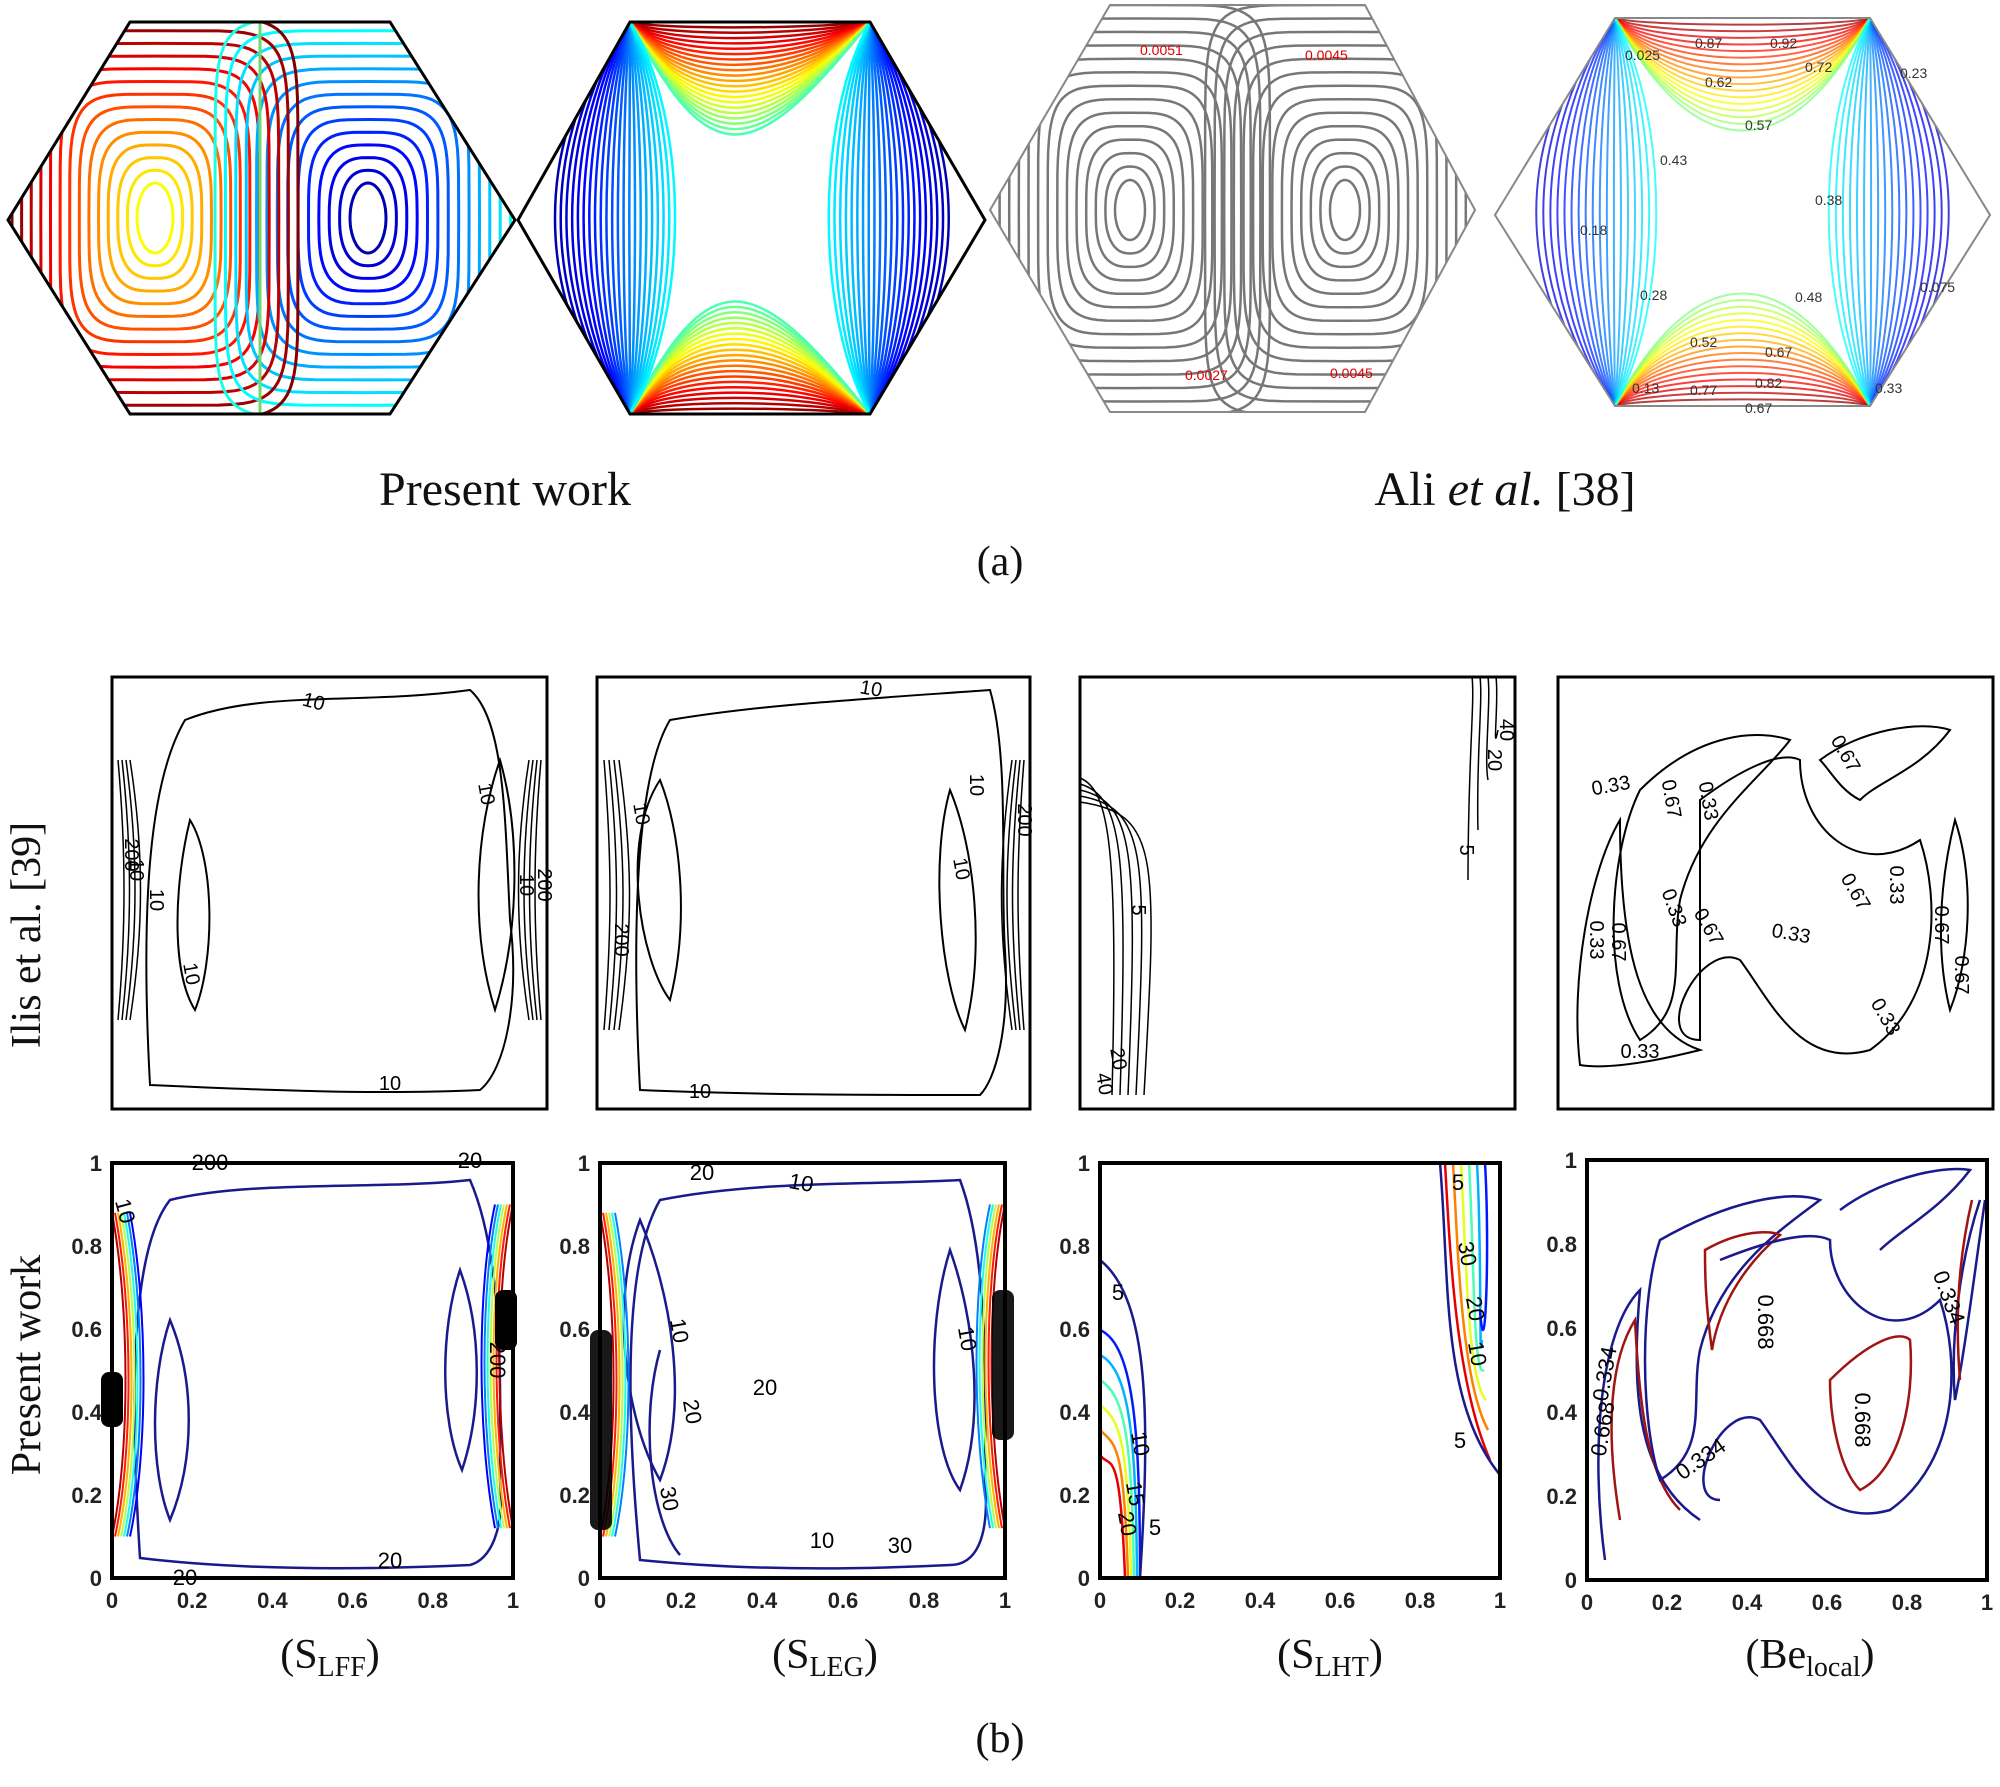 The width and height of the screenshot is (2000, 1787). I want to click on present-streamlines-panel, so click(262, 218).